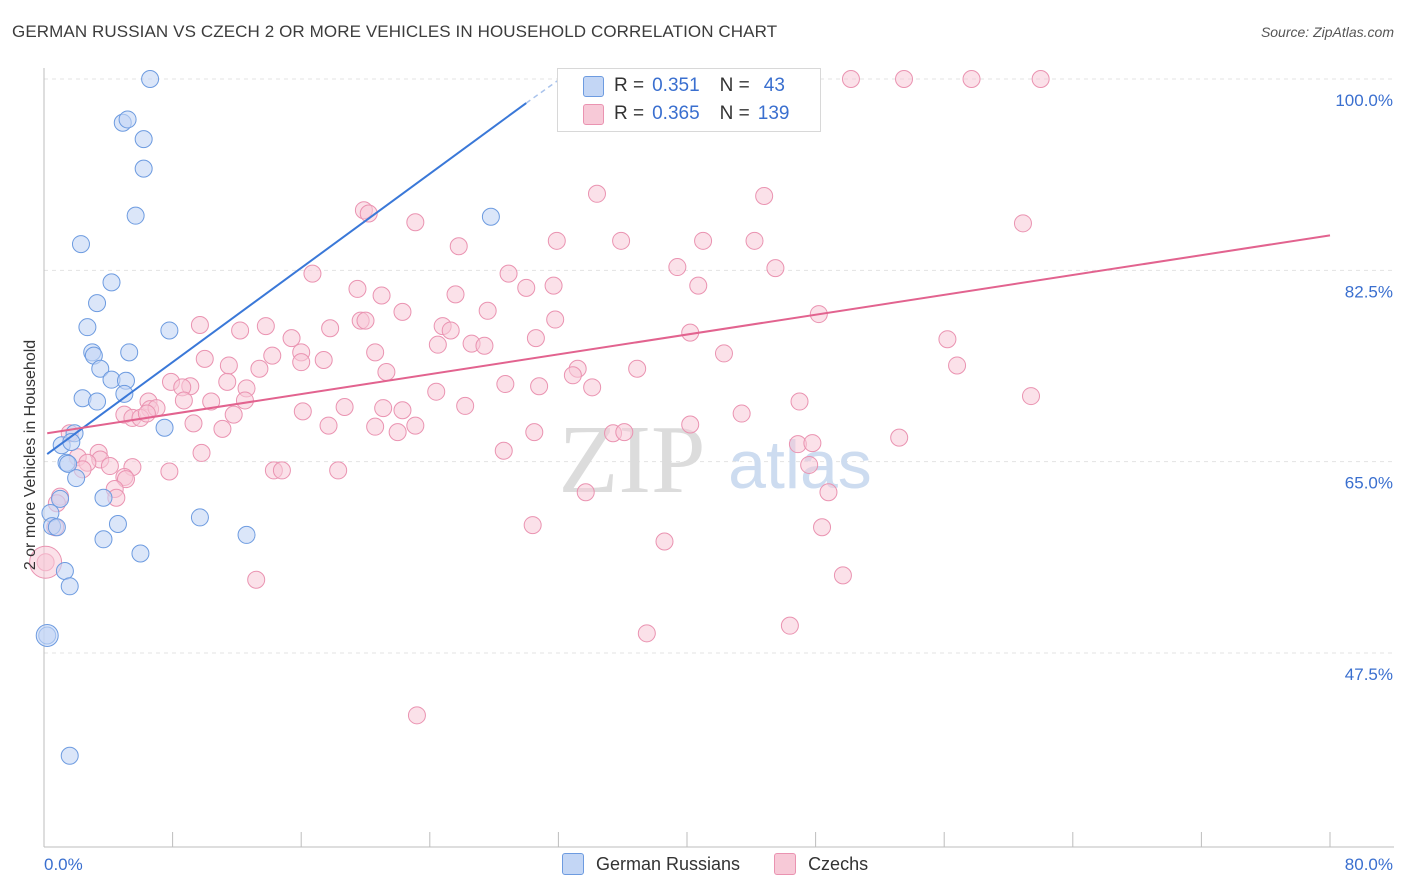 Image resolution: width=1406 pixels, height=892 pixels. What do you see at coordinates (286, 278) in the screenshot?
I see `german-russians-trend-line` at bounding box center [286, 278].